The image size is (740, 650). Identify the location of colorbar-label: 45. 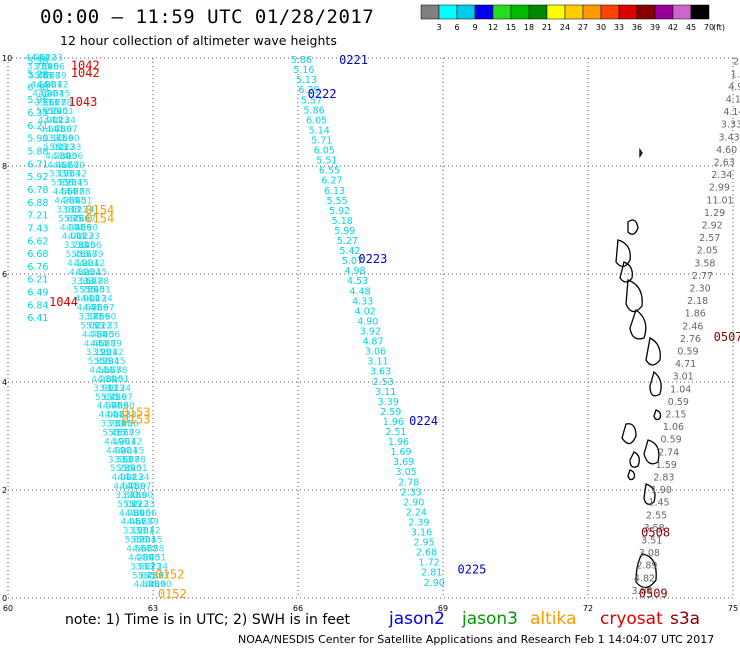
(691, 27).